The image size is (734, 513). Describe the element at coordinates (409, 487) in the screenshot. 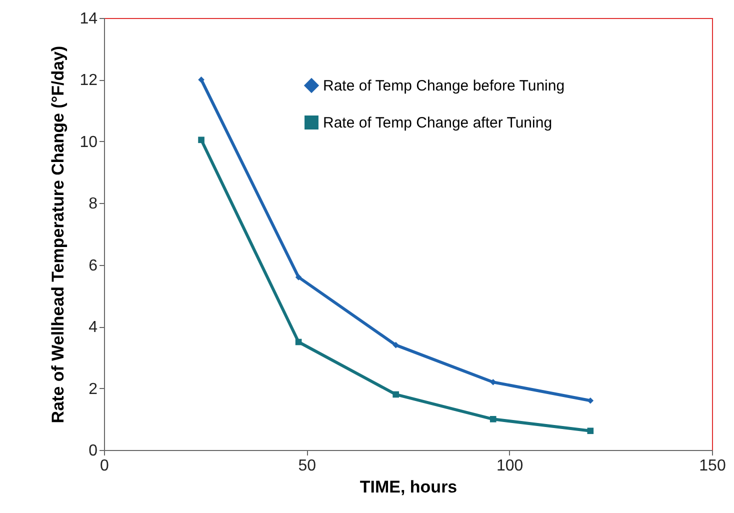

I see `x-axis-title: TIME, hours` at that location.